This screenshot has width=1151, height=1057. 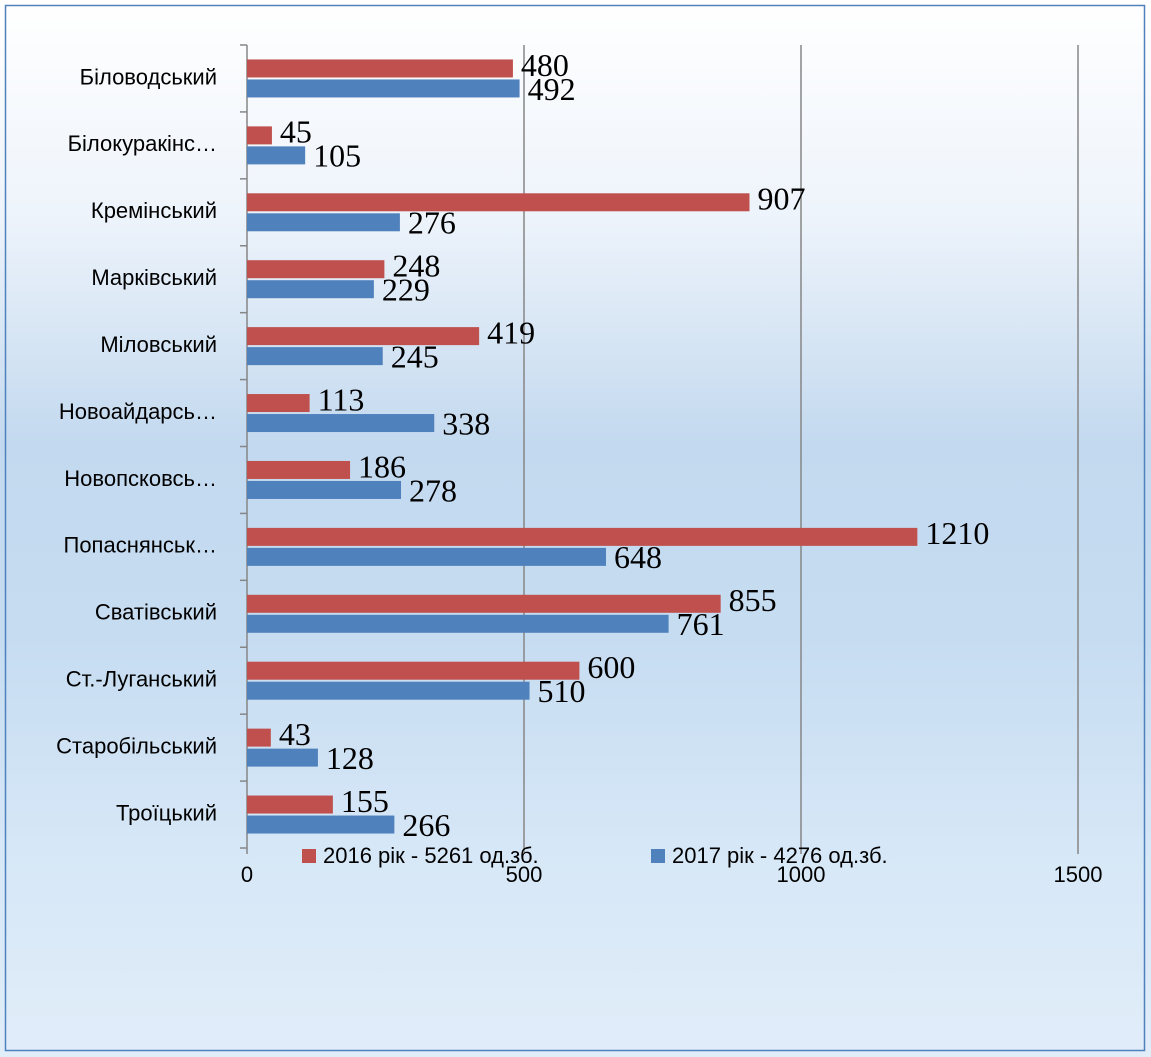 I want to click on value-label: 600, so click(x=611, y=667).